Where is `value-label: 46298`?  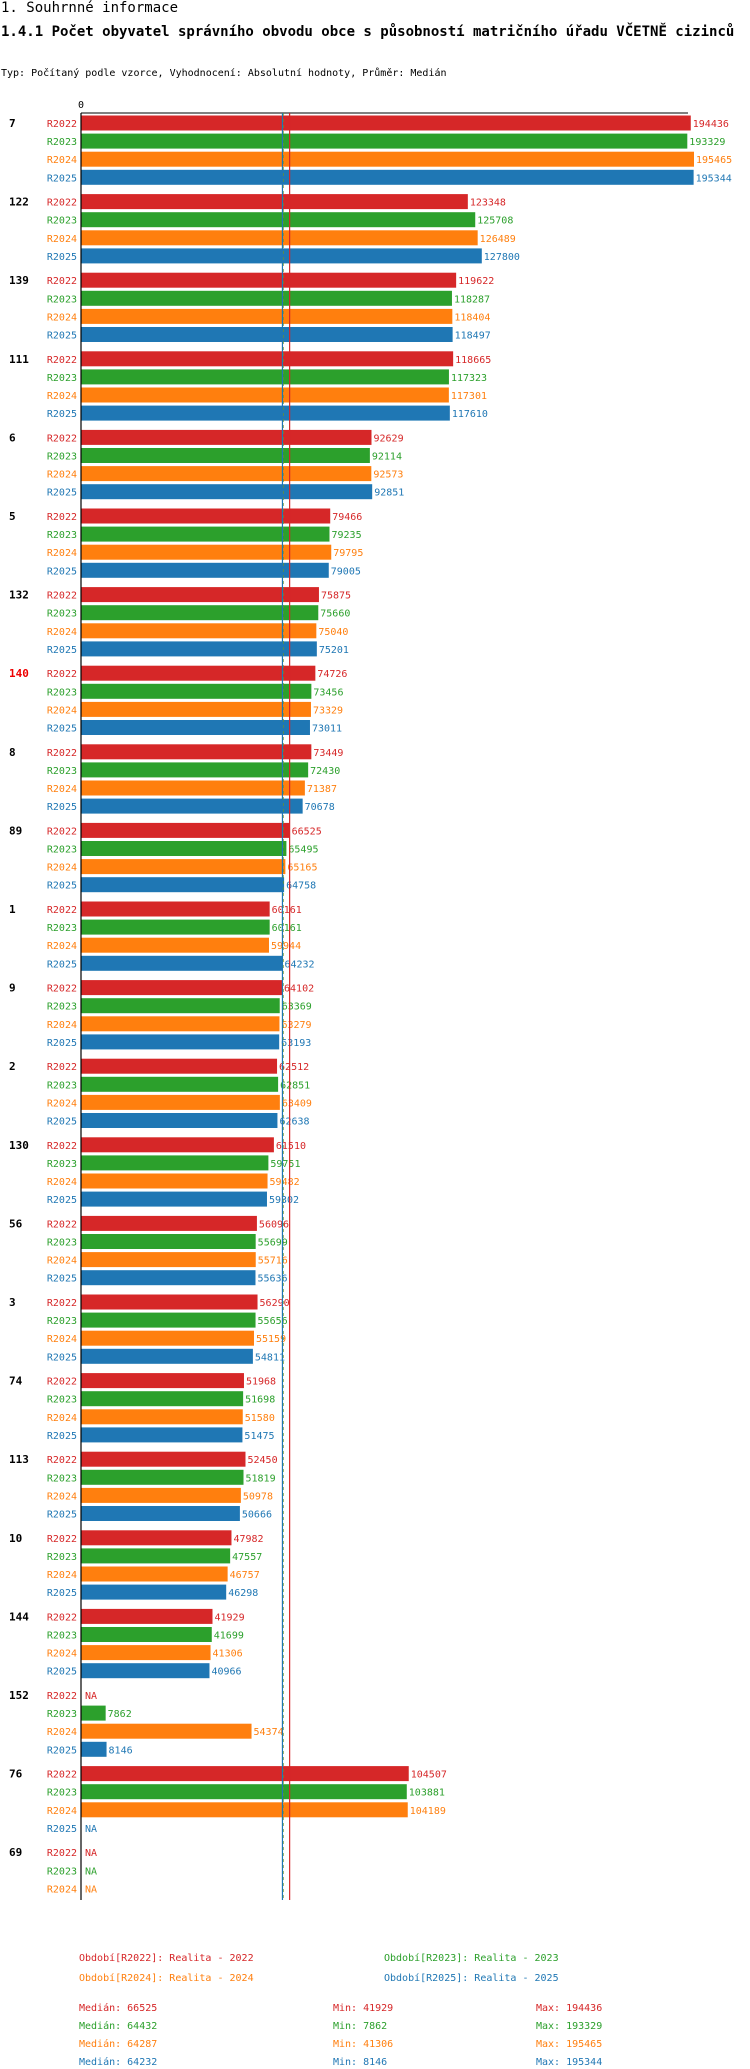
value-label: 46298 is located at coordinates (243, 1593).